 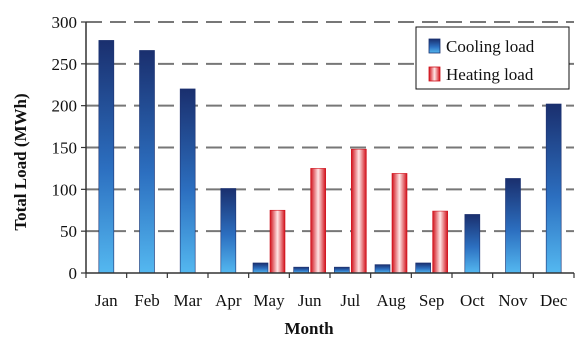 What do you see at coordinates (350, 300) in the screenshot?
I see `x-tick-label: Jul` at bounding box center [350, 300].